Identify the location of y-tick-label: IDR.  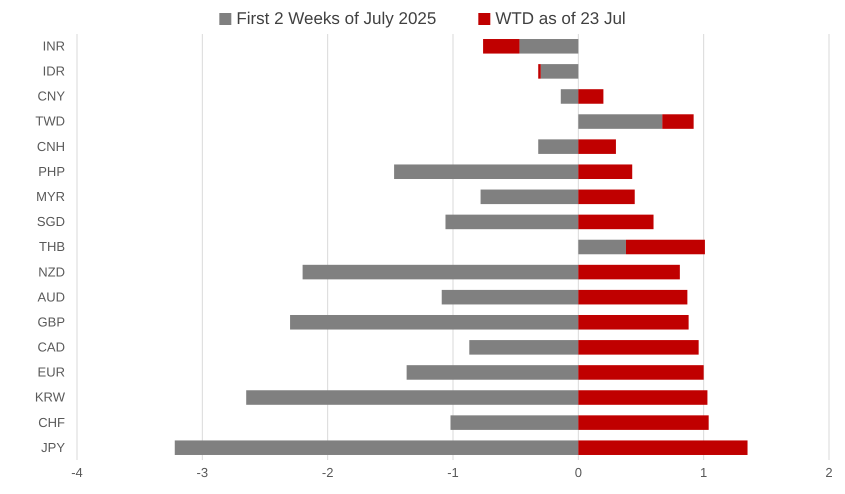
(53, 71).